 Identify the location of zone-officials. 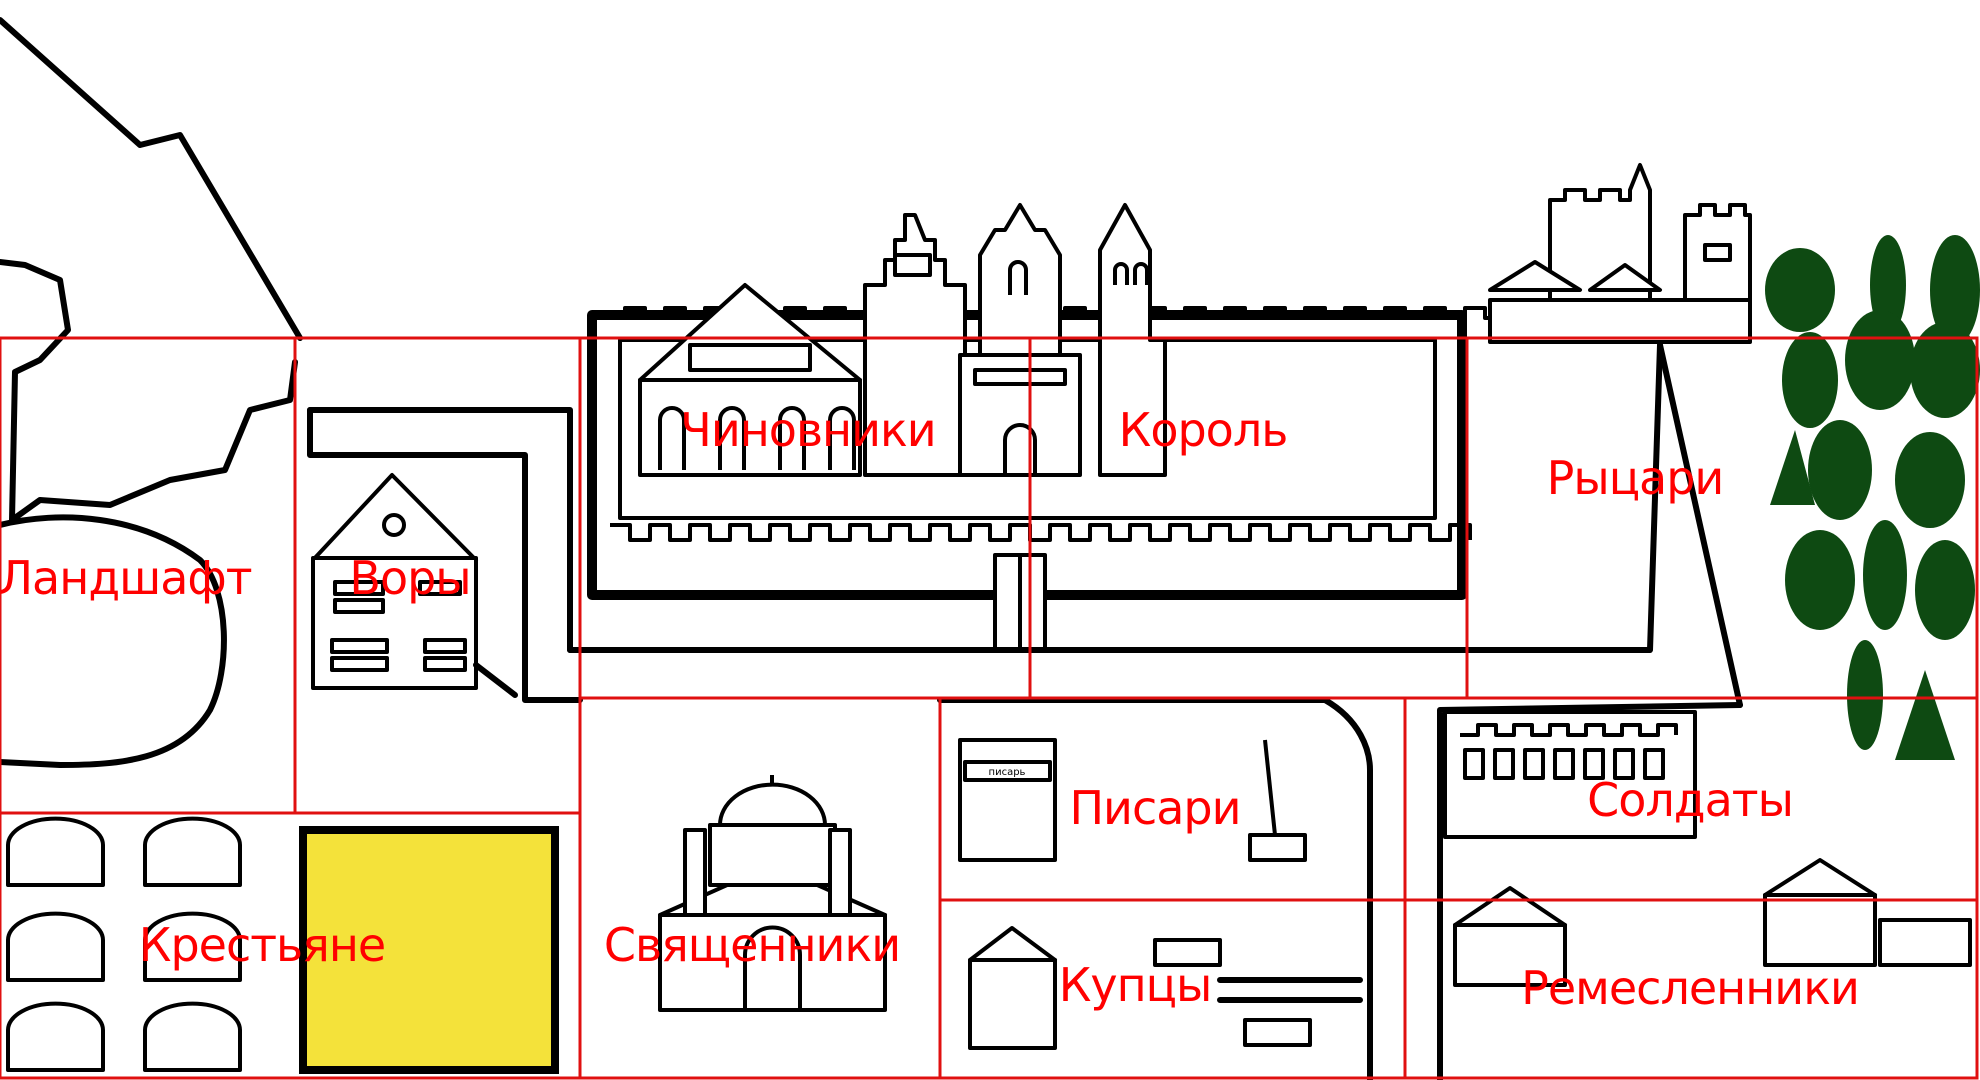
(805, 518).